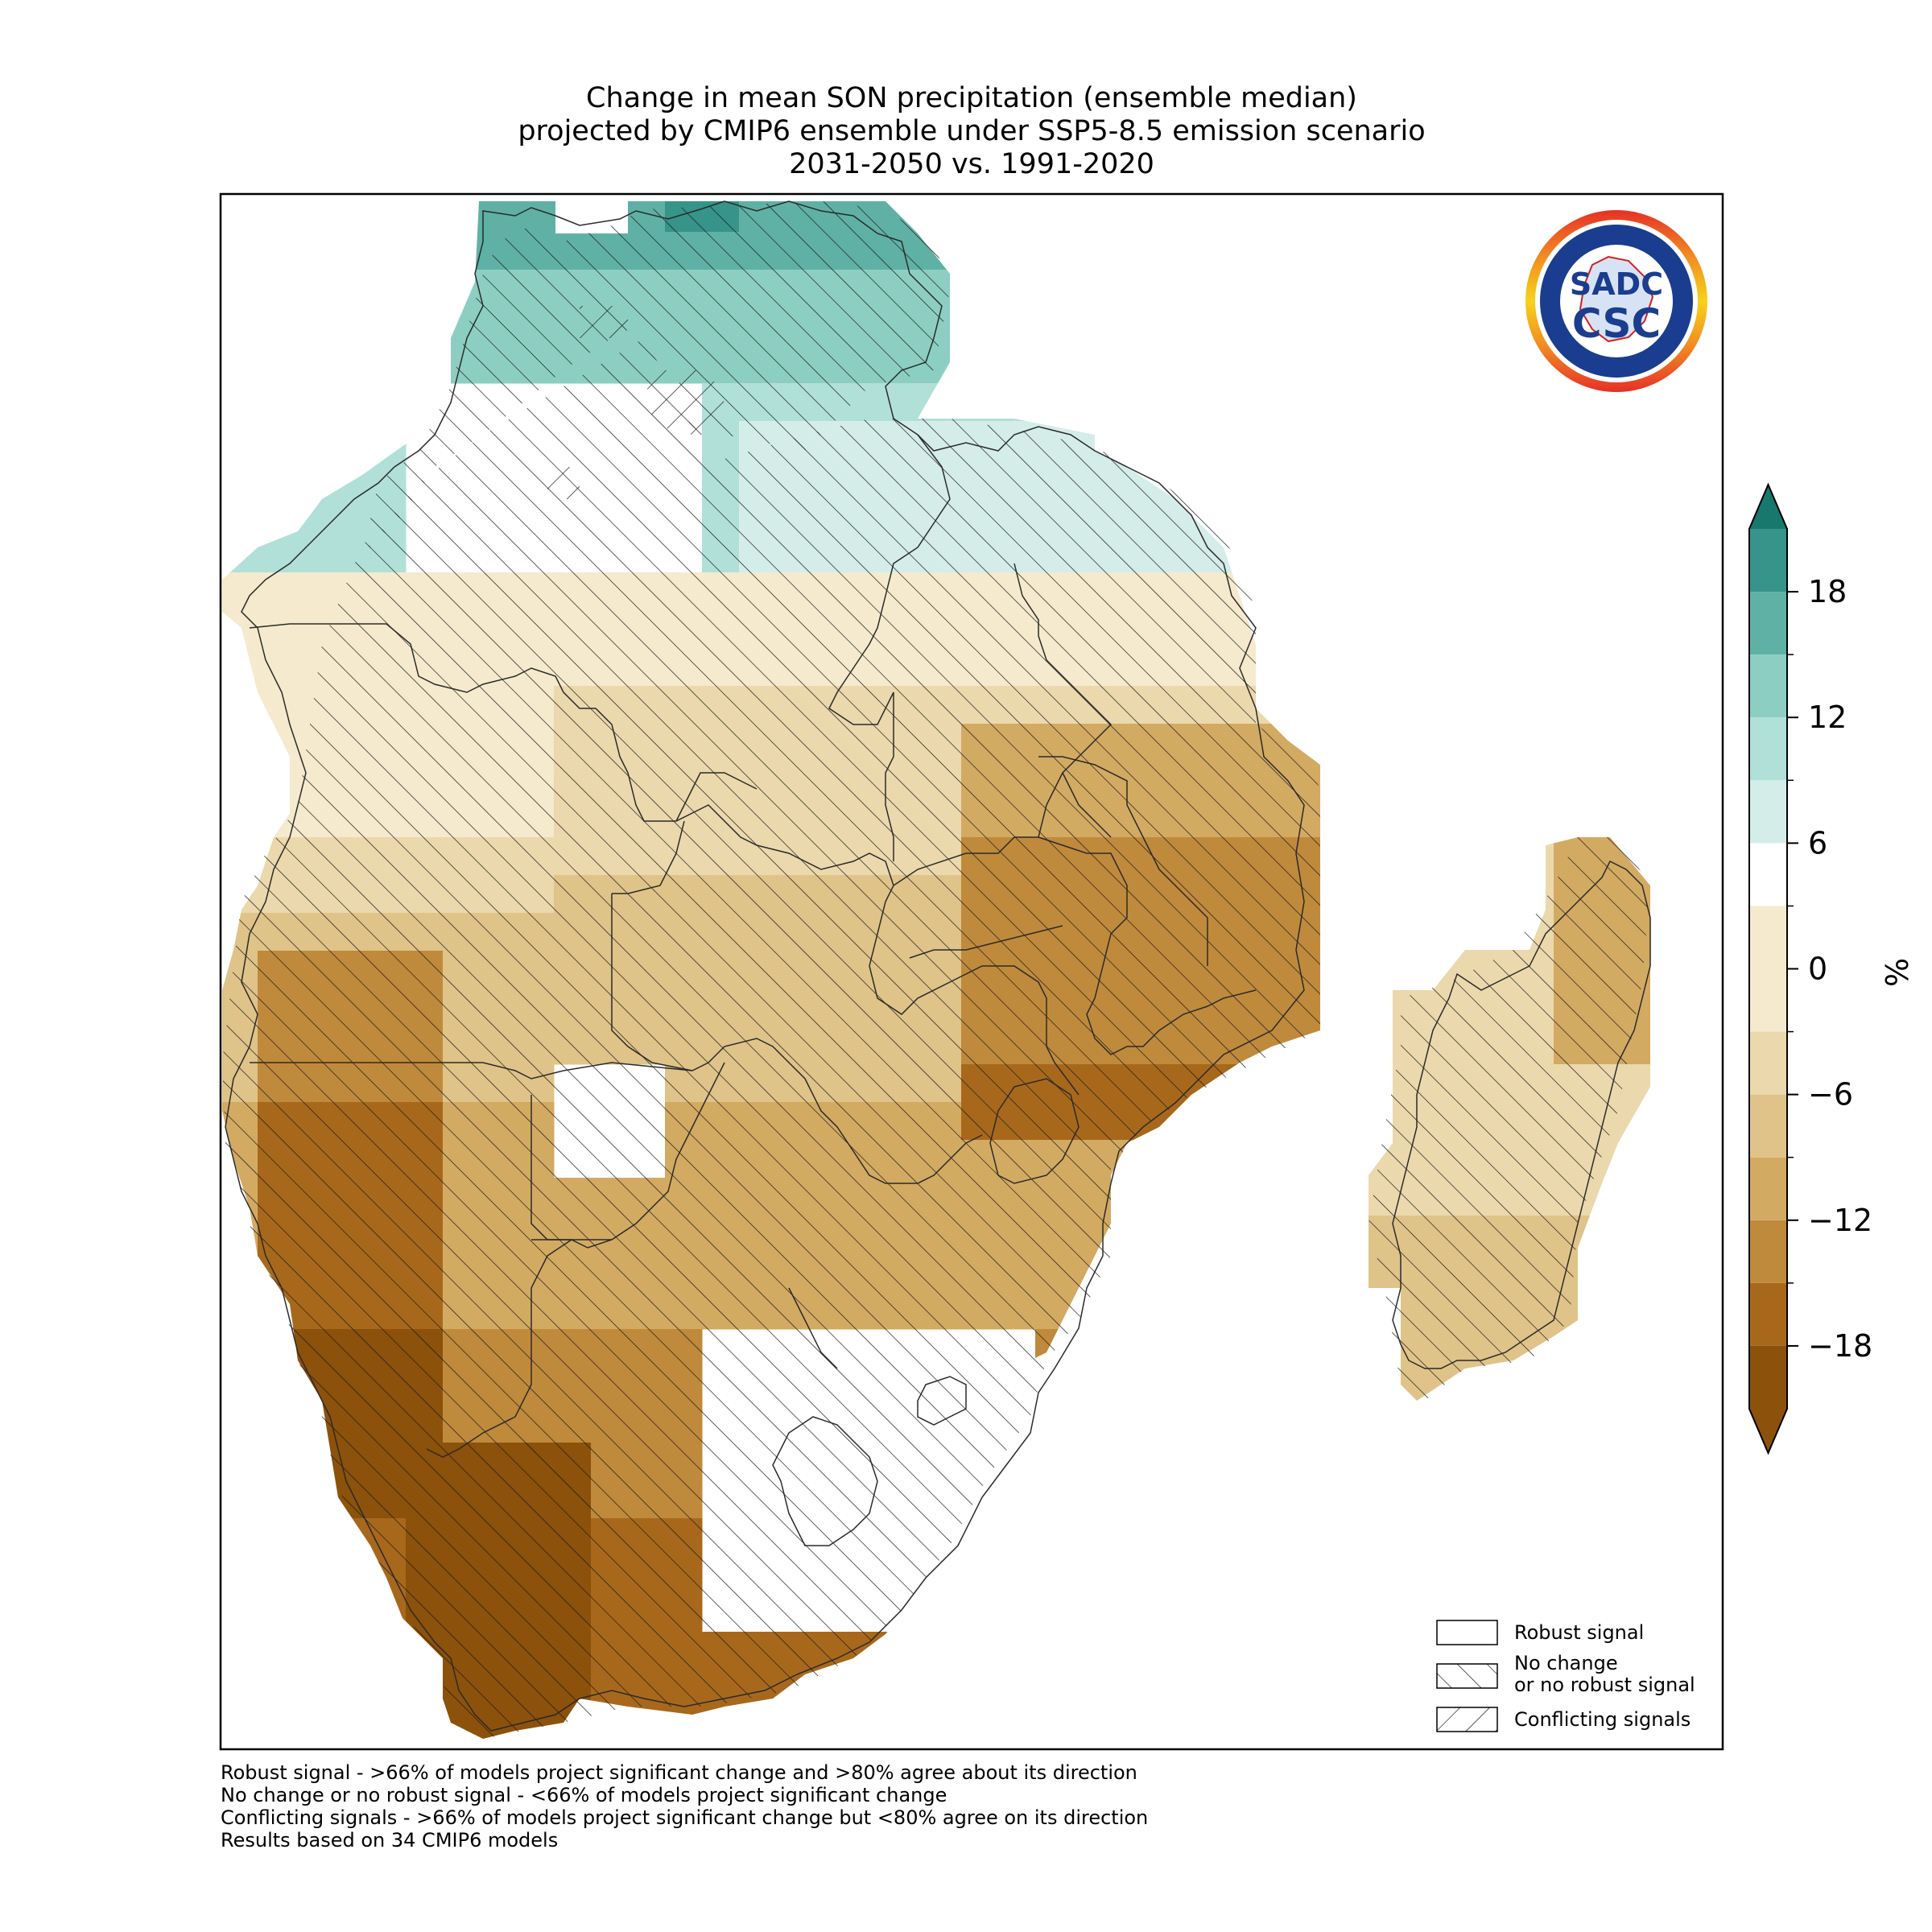  Describe the element at coordinates (1768, 507) in the screenshot. I see `colorbar-extend-max` at that location.